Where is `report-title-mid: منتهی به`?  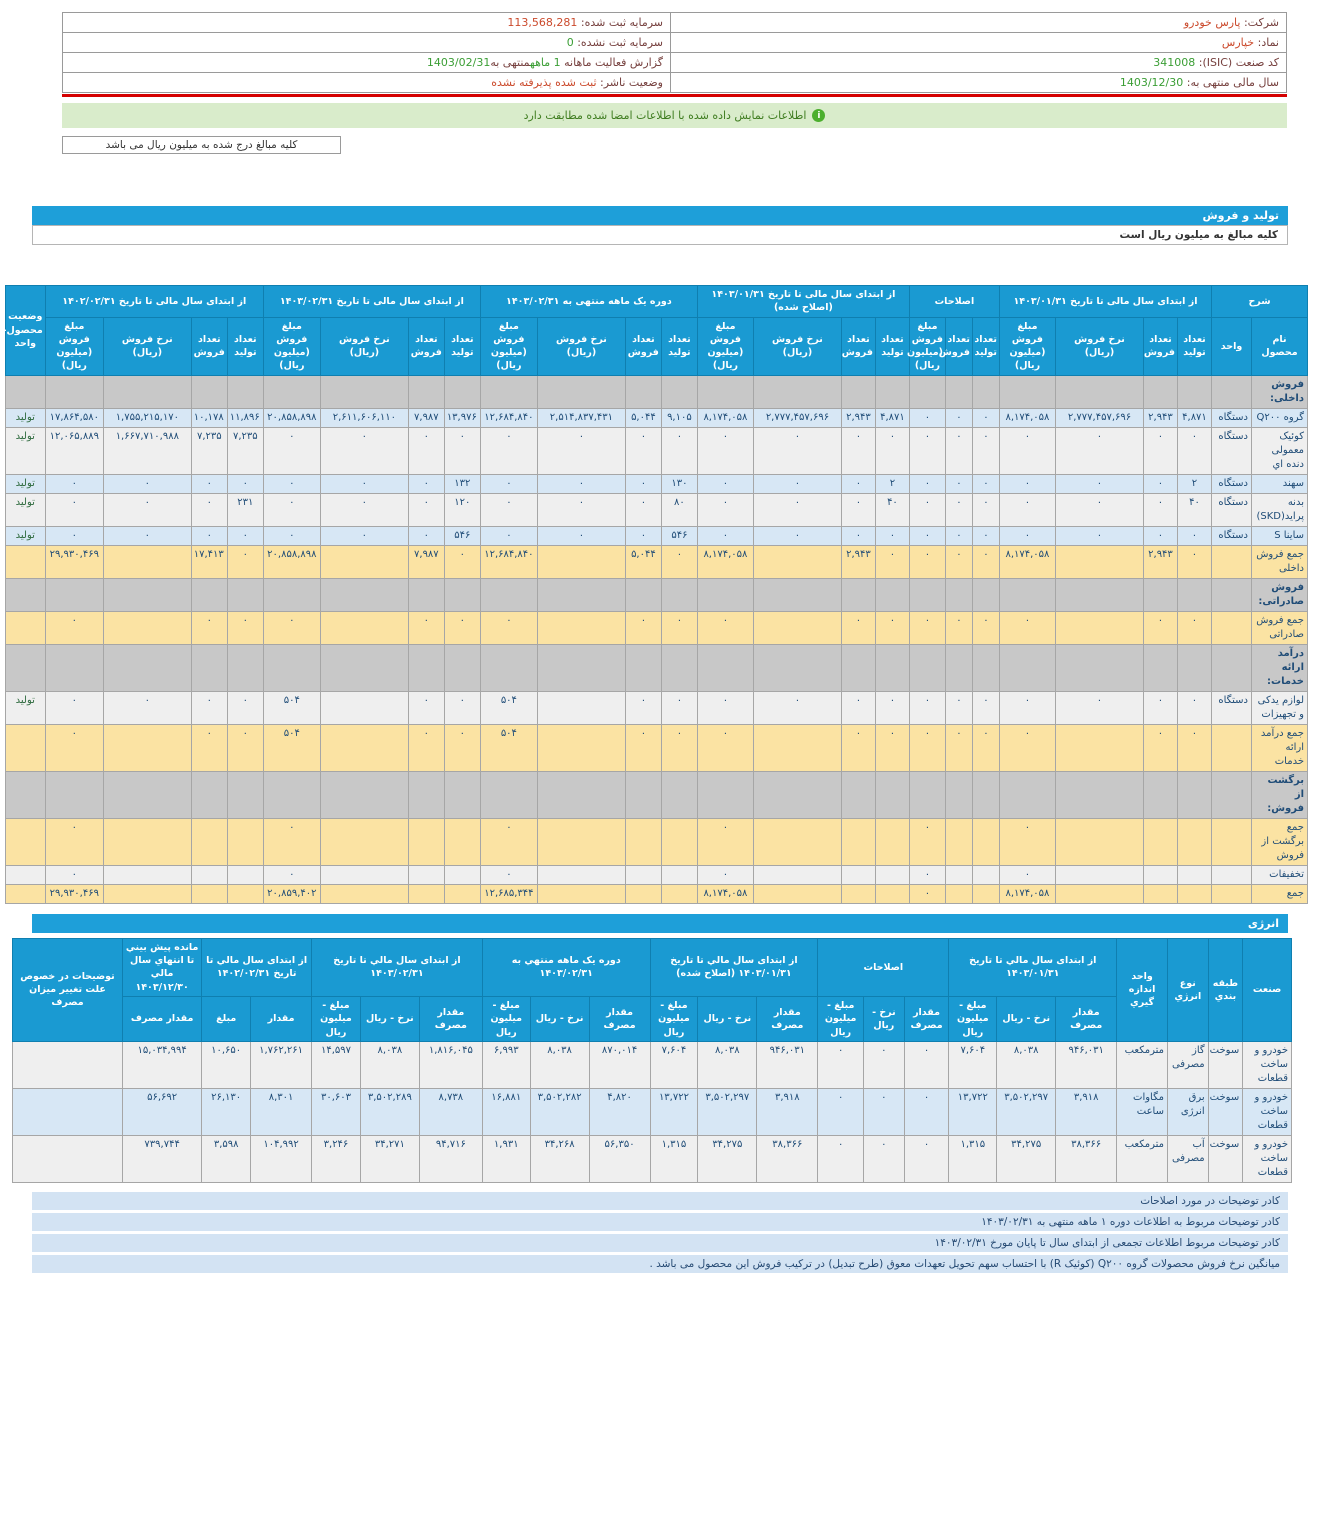 report-title-mid: منتهی به is located at coordinates (510, 62).